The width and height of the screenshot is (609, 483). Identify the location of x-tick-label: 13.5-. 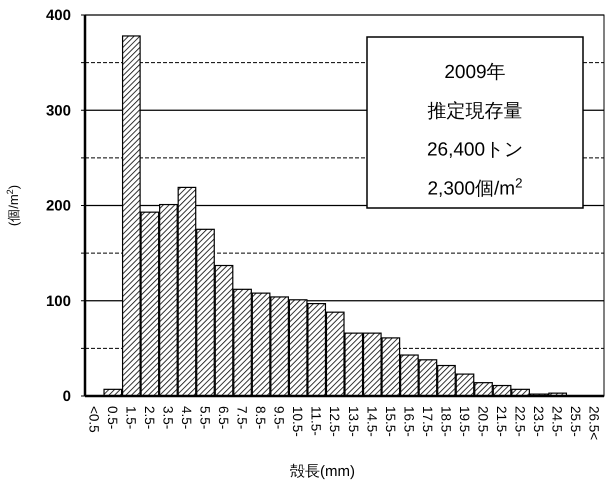
(353, 421).